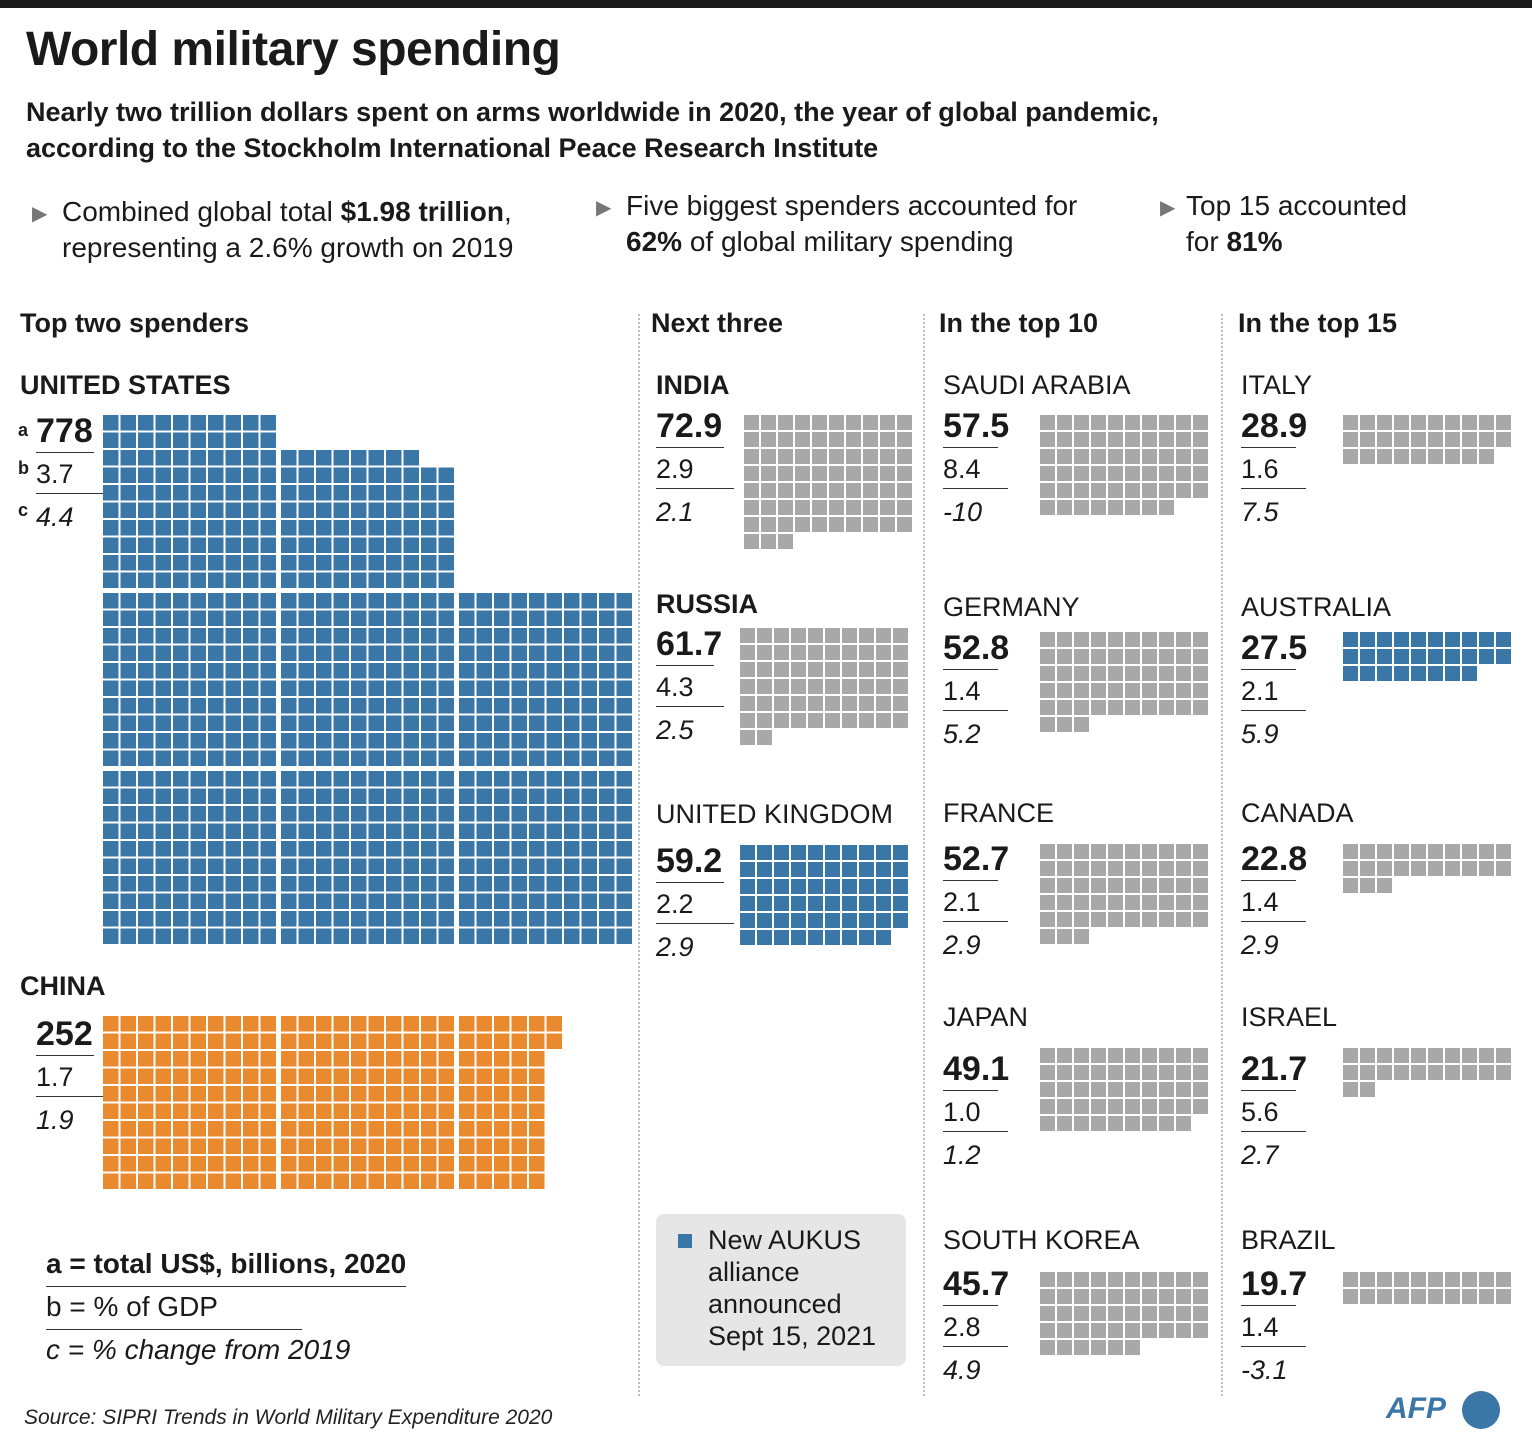 The height and width of the screenshot is (1444, 1532). I want to click on waffle-india, so click(828, 482).